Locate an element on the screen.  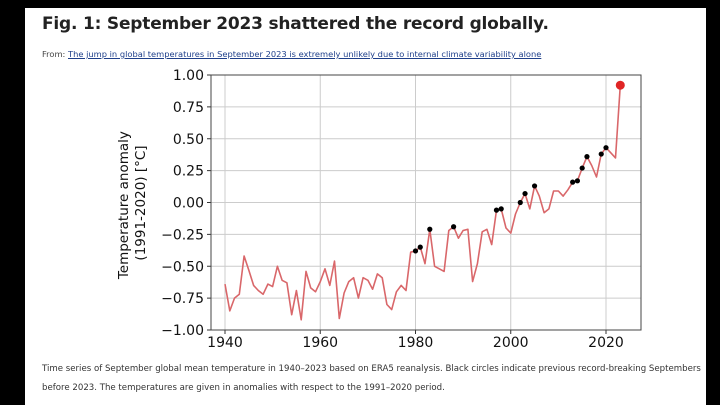
record-2023-marker is located at coordinates (620, 85).